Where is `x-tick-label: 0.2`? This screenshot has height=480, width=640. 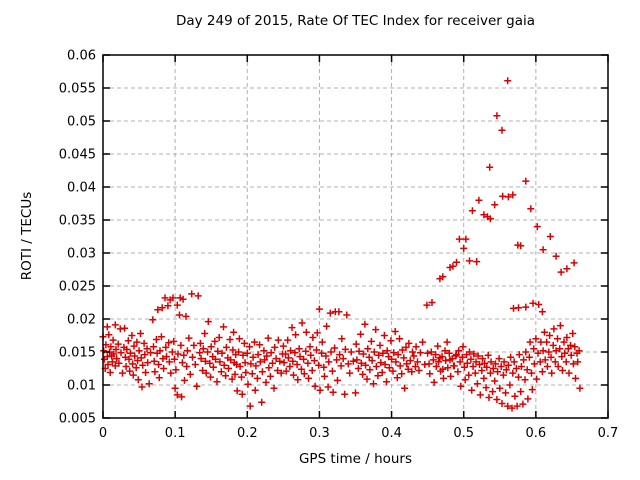
x-tick-label: 0.2 is located at coordinates (247, 433).